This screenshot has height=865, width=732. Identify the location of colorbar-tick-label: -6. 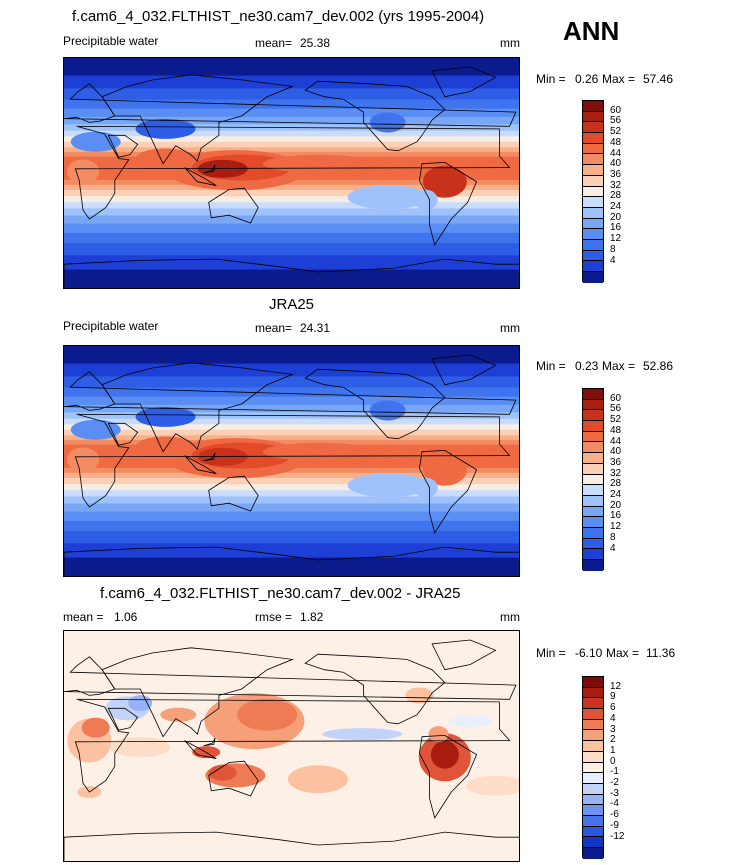
(614, 815).